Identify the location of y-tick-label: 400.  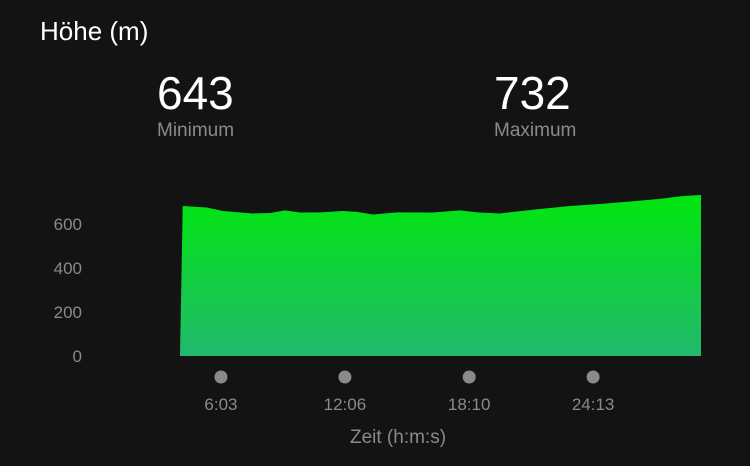
(68, 268).